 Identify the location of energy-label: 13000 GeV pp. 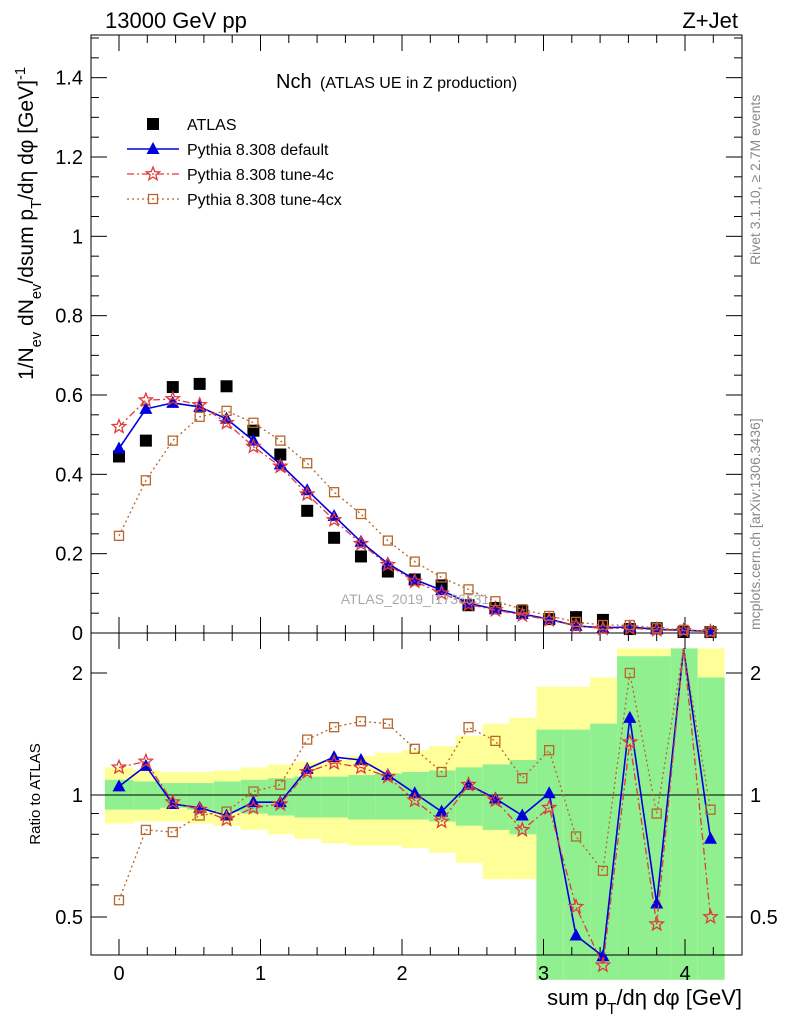
(176, 20).